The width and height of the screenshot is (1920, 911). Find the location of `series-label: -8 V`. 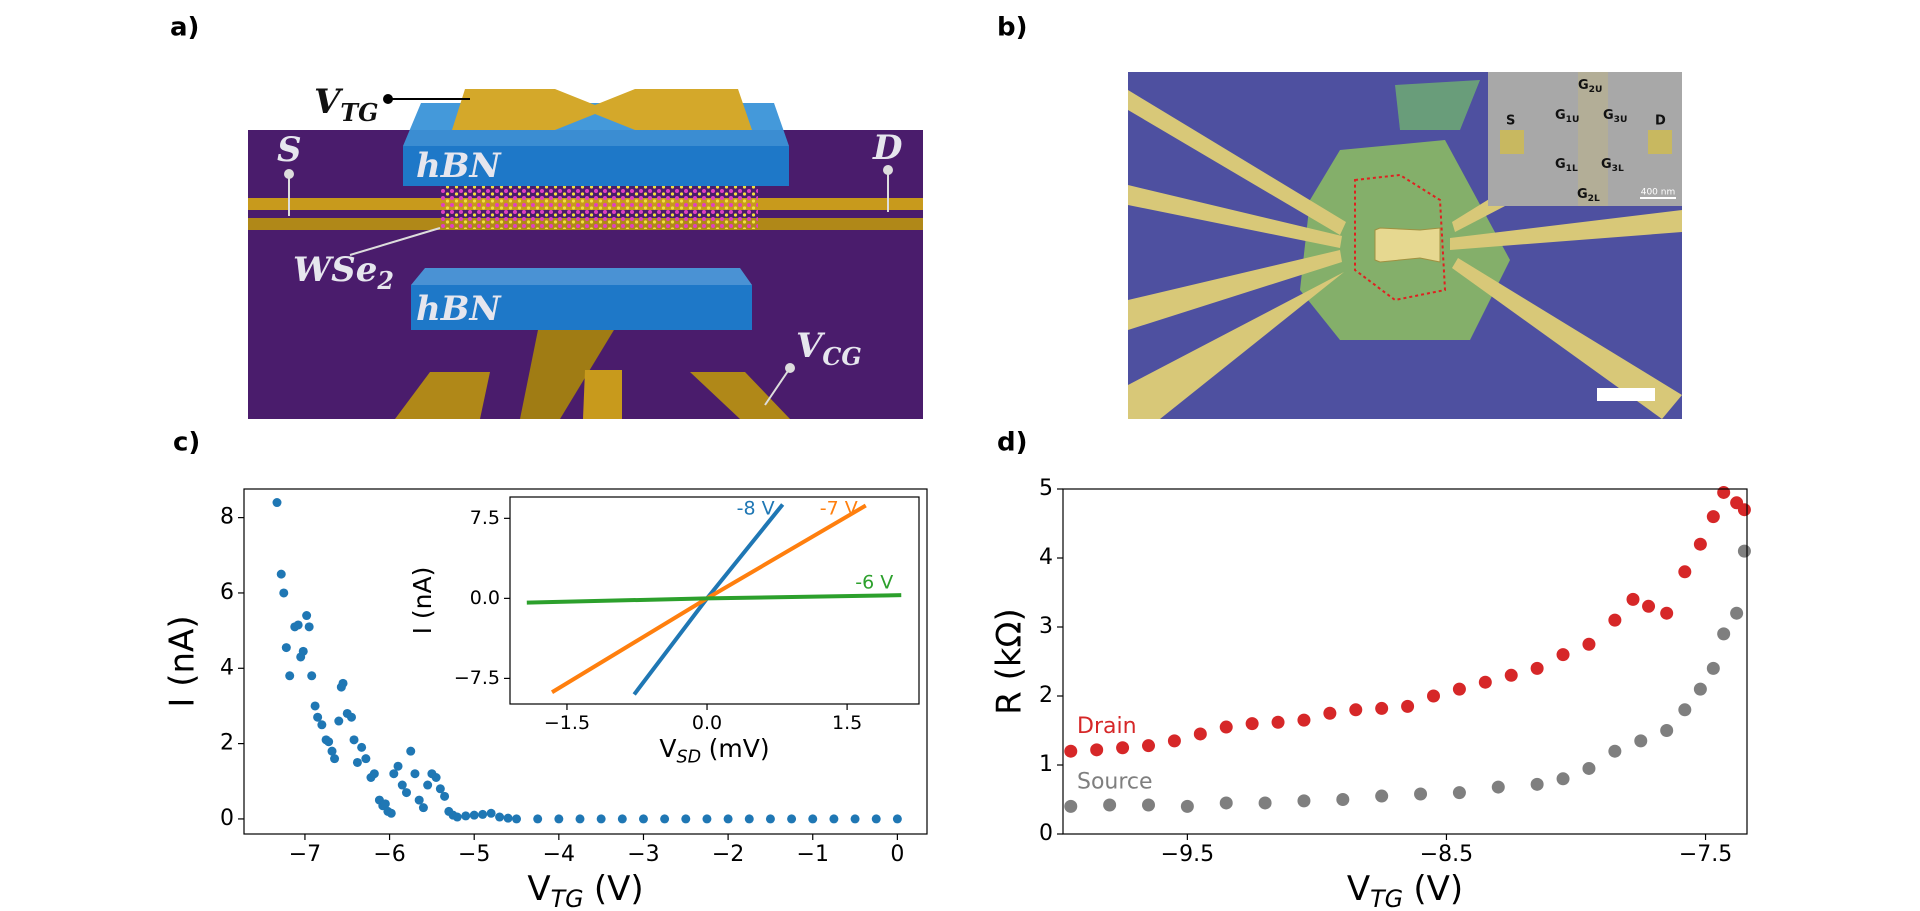

series-label: -8 V is located at coordinates (756, 509).